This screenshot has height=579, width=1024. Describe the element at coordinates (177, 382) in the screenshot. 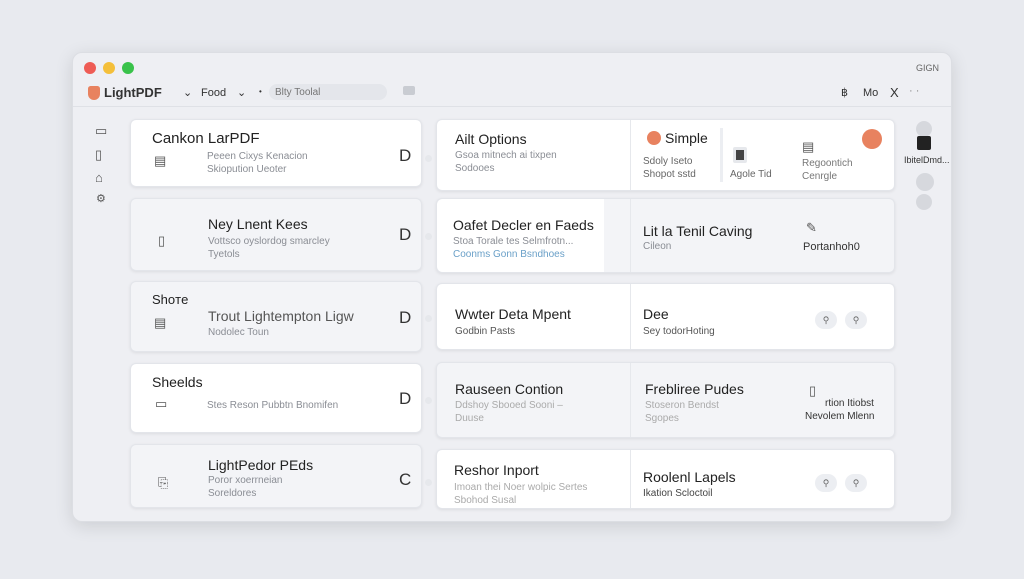

I see `card-title: Sheelds` at that location.